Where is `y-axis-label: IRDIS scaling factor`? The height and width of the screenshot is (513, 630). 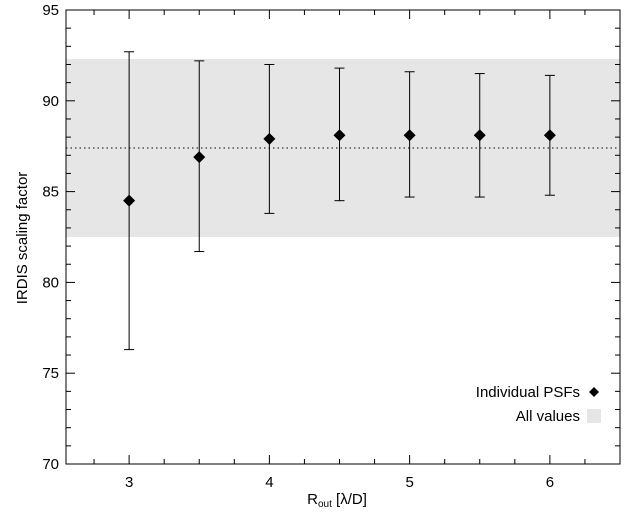
y-axis-label: IRDIS scaling factor is located at coordinates (22, 238).